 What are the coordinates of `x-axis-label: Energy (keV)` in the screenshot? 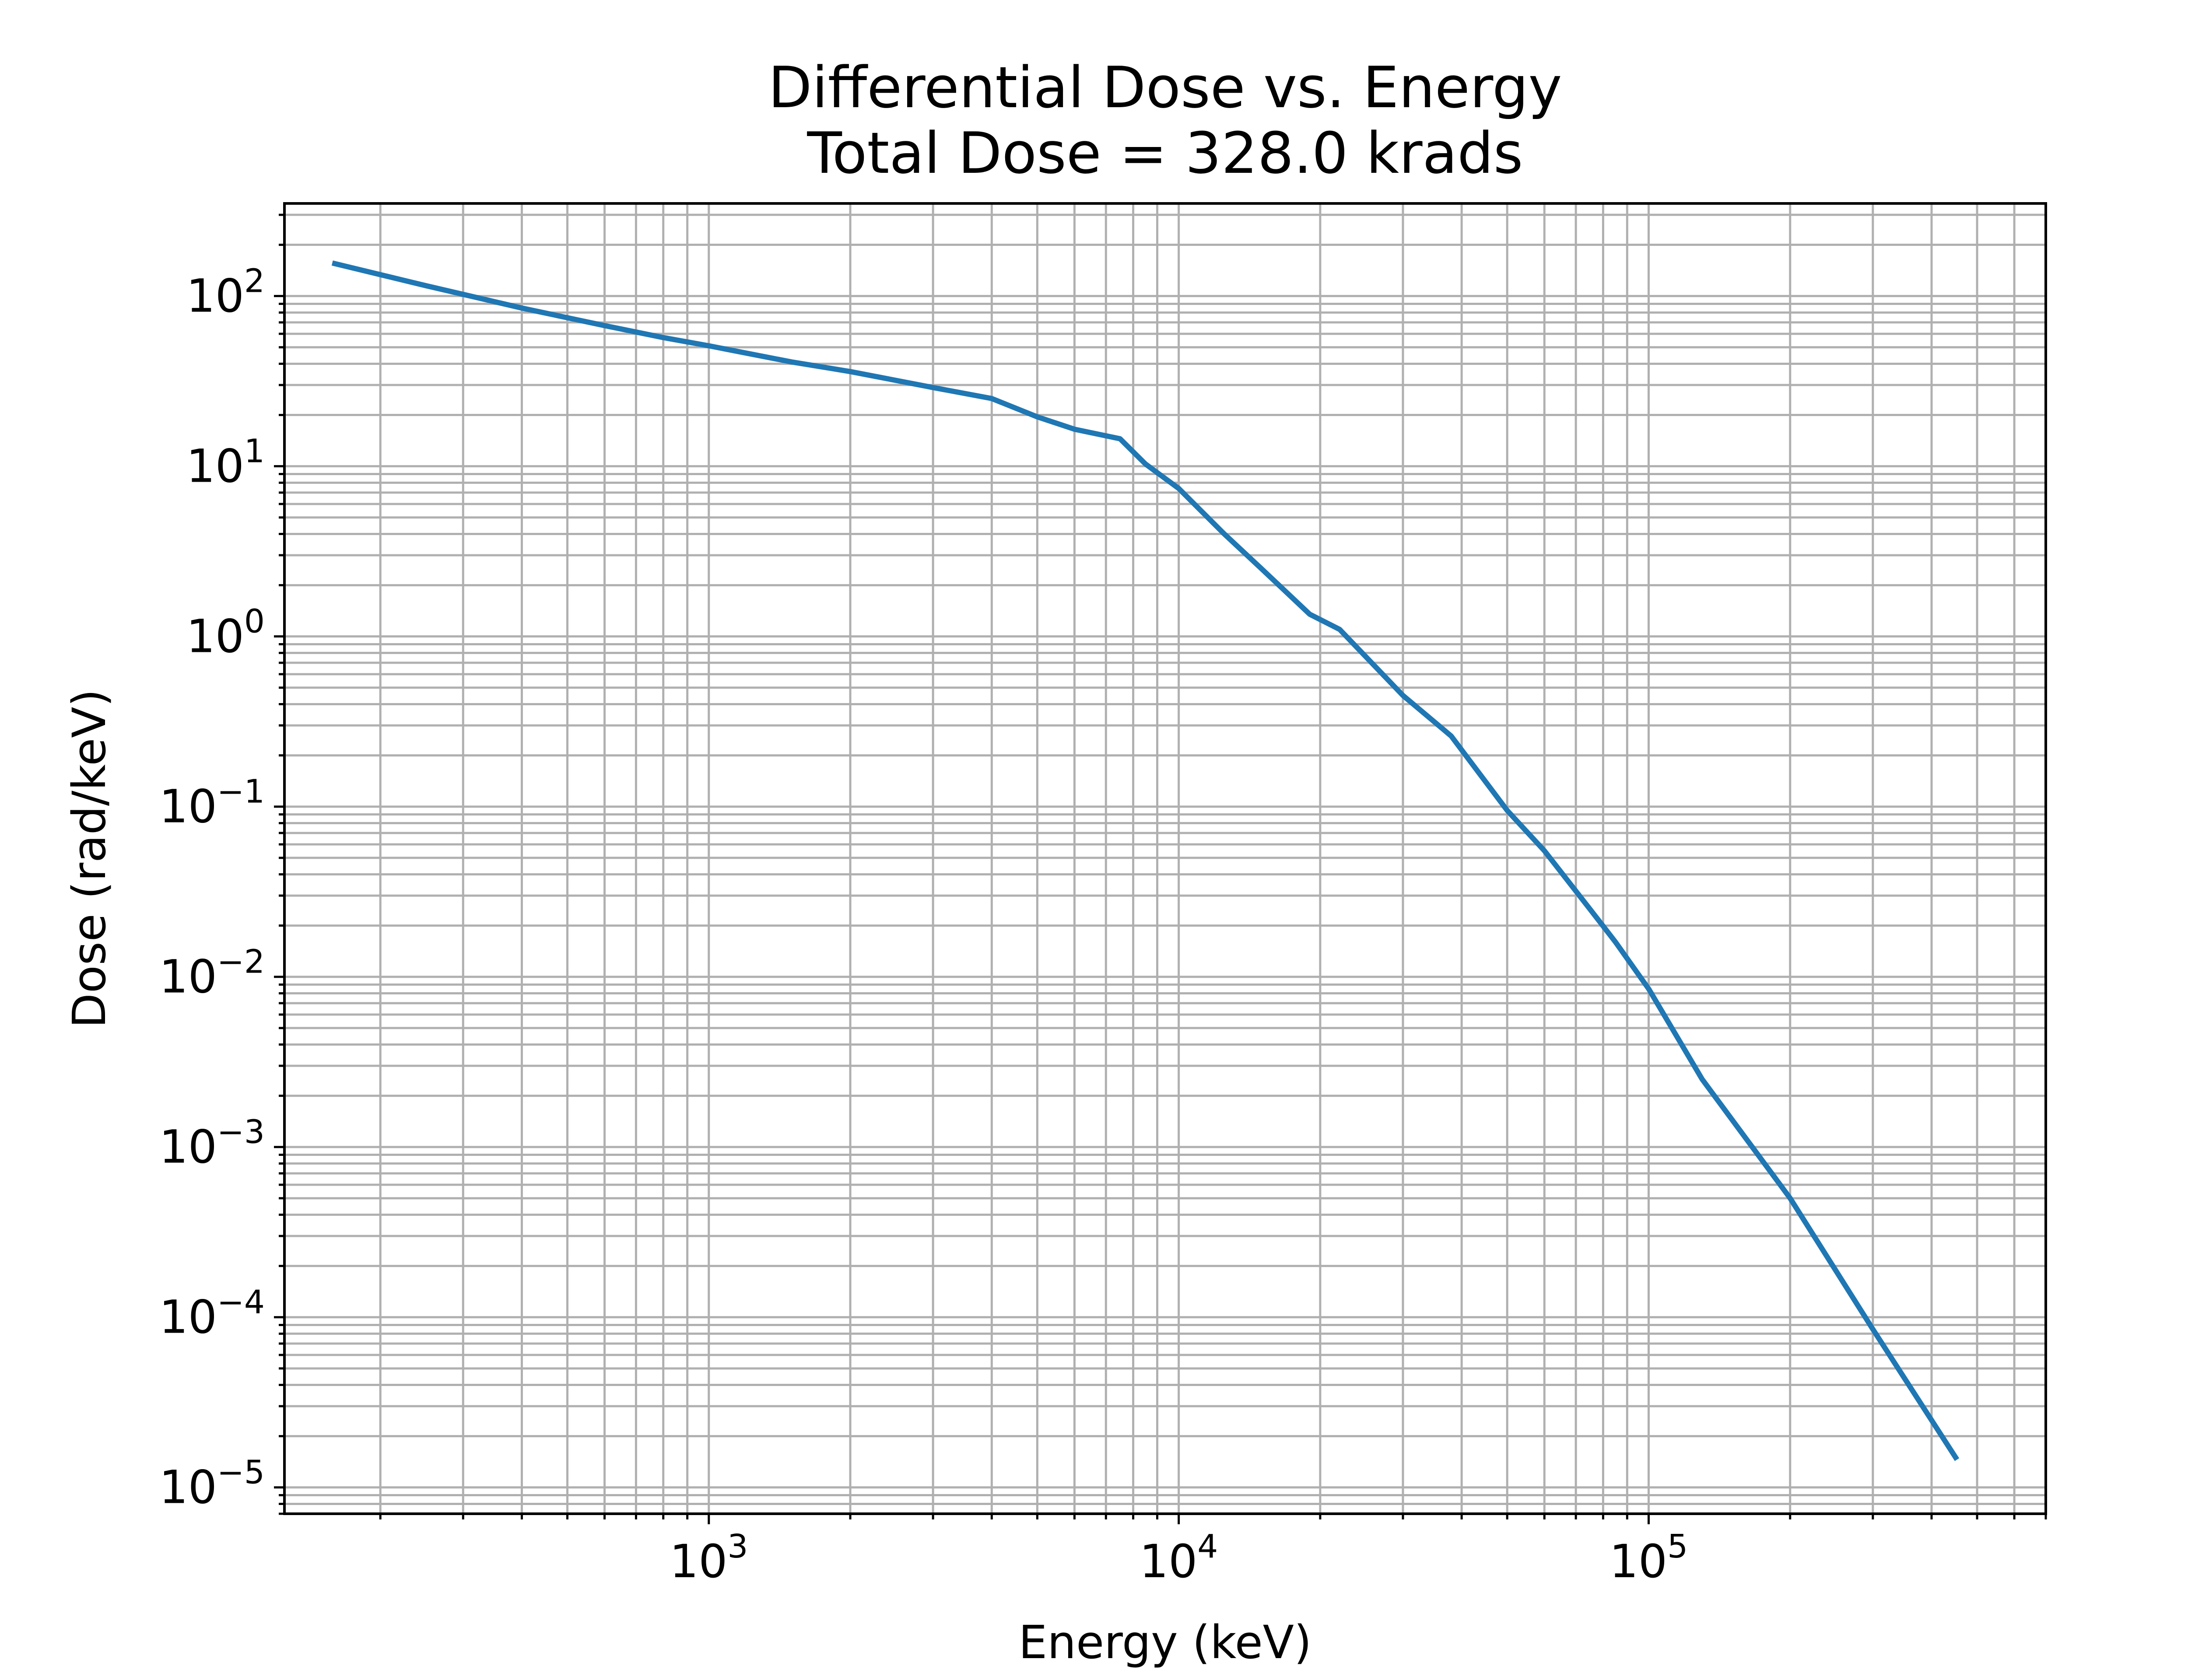 It's located at (1165, 1642).